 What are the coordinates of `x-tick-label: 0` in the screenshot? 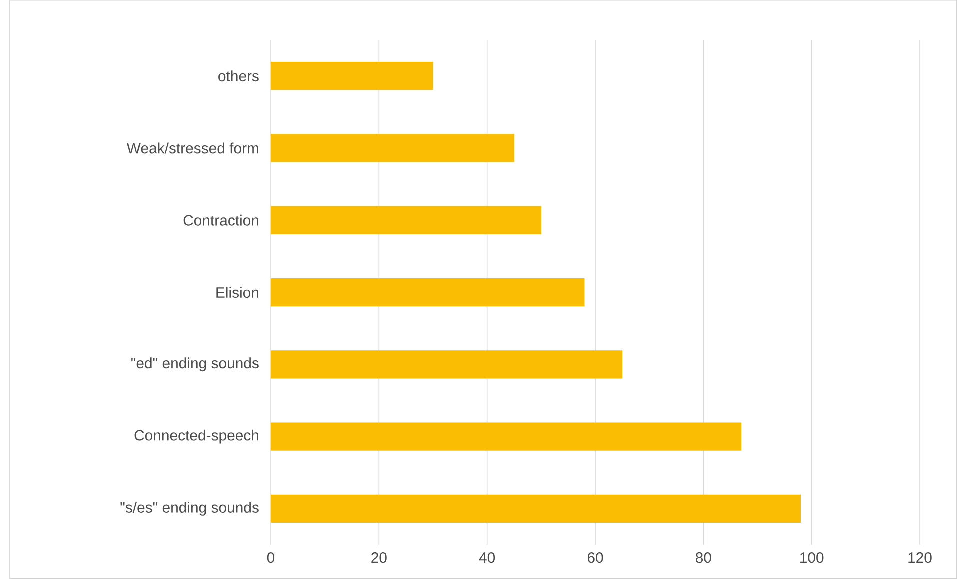 It's located at (271, 558).